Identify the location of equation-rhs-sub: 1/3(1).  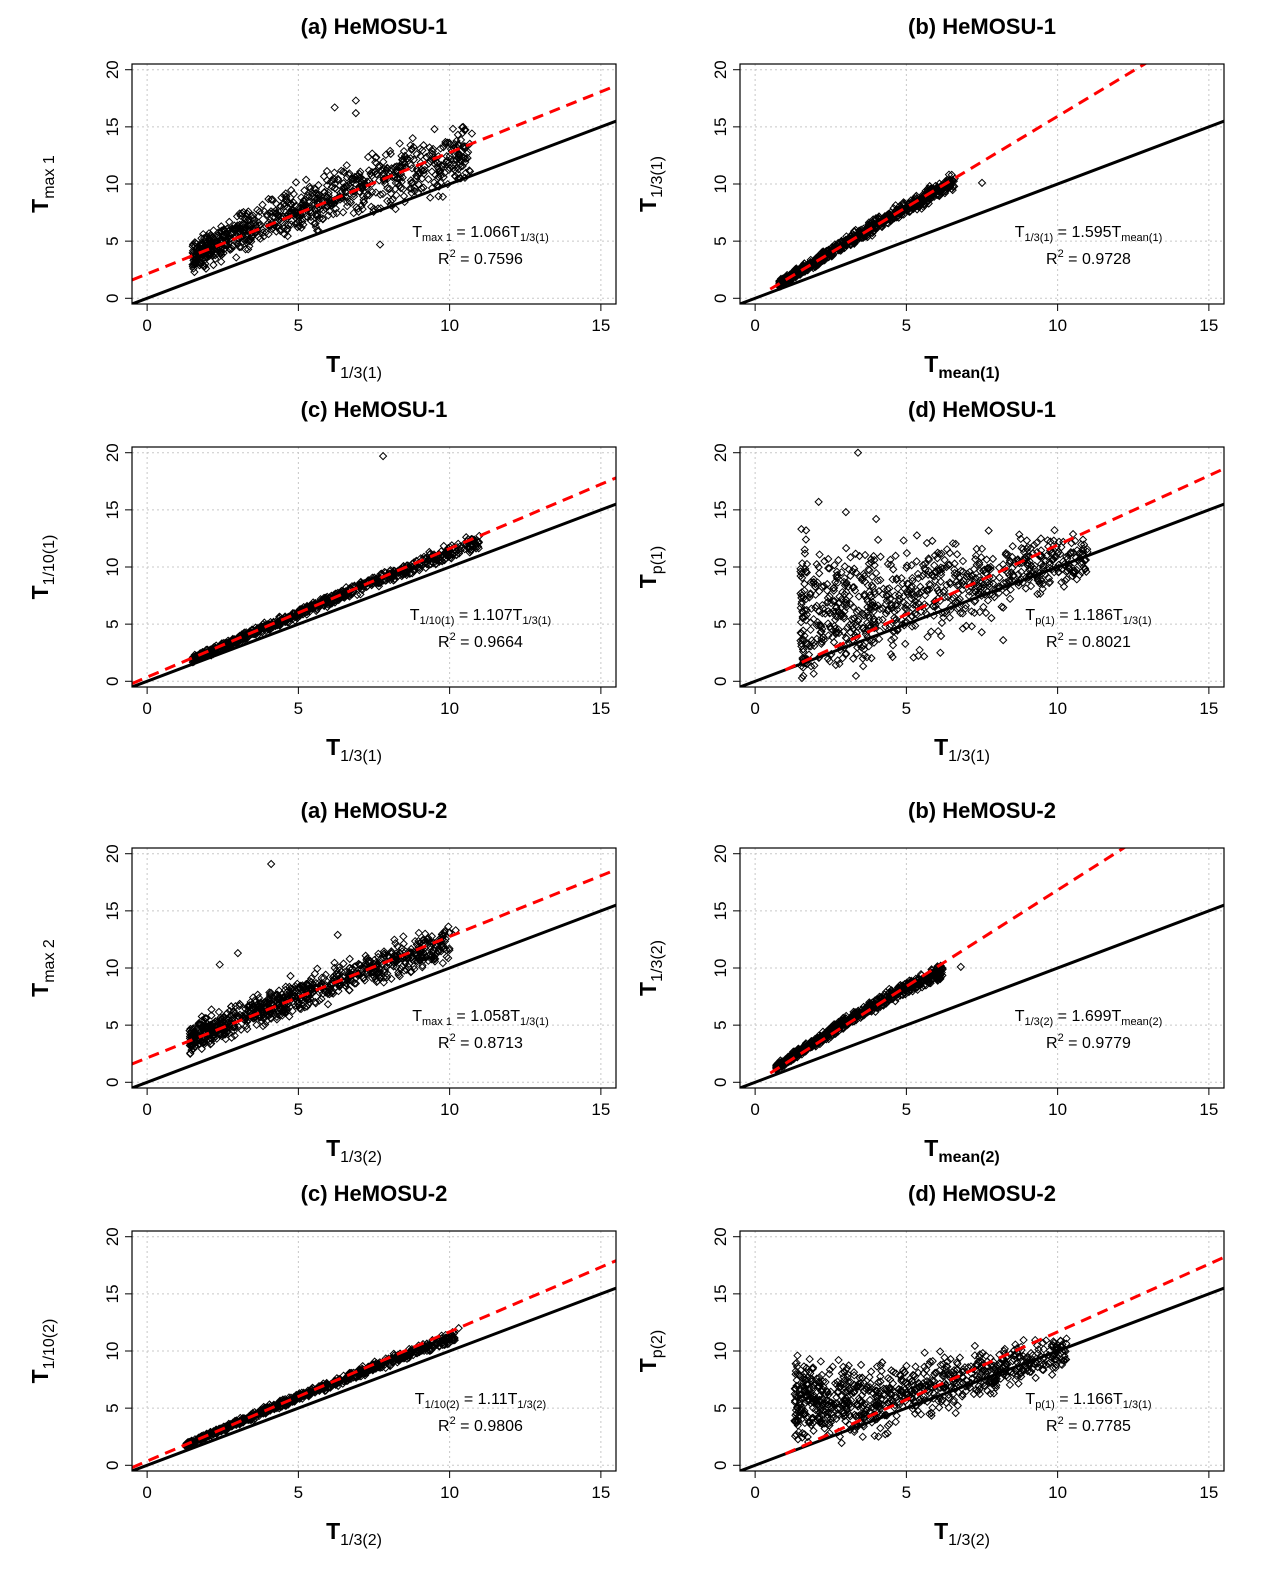
(536, 621).